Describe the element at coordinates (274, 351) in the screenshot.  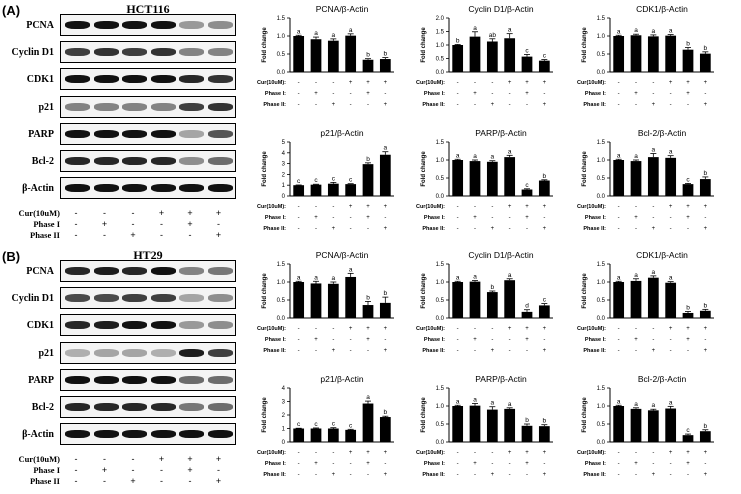
I see `treatment-label: Phase II:` at that location.